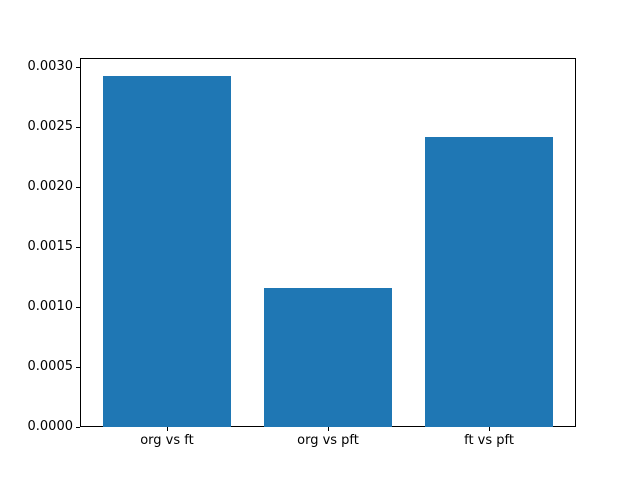 The height and width of the screenshot is (480, 640). What do you see at coordinates (50, 67) in the screenshot?
I see `y-tick-label: 0.0030` at bounding box center [50, 67].